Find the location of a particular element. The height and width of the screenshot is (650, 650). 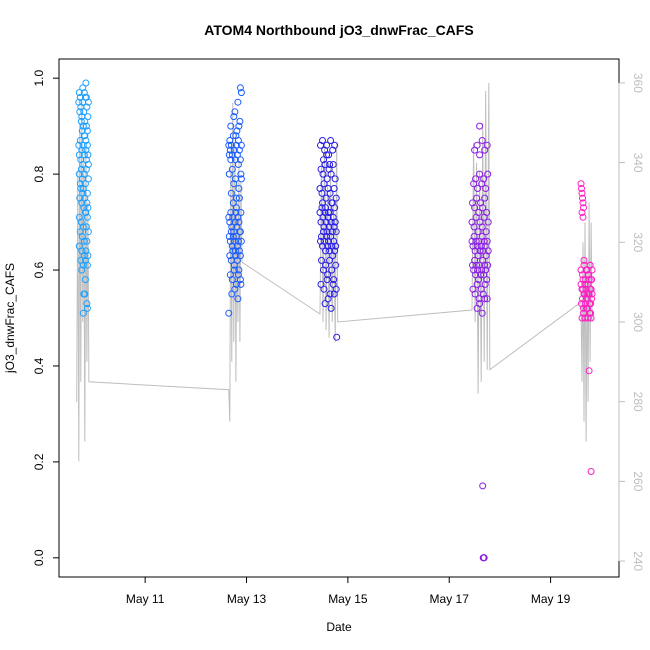

x-tick-label-3: May 17 is located at coordinates (450, 599).